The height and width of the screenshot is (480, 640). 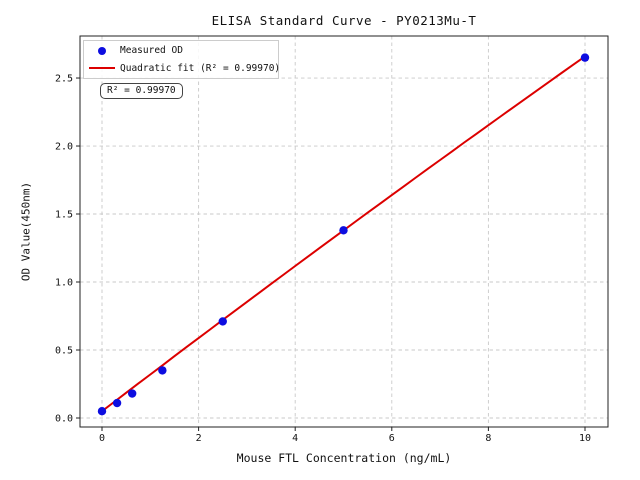 I want to click on x-tick-label: 6, so click(x=392, y=438).